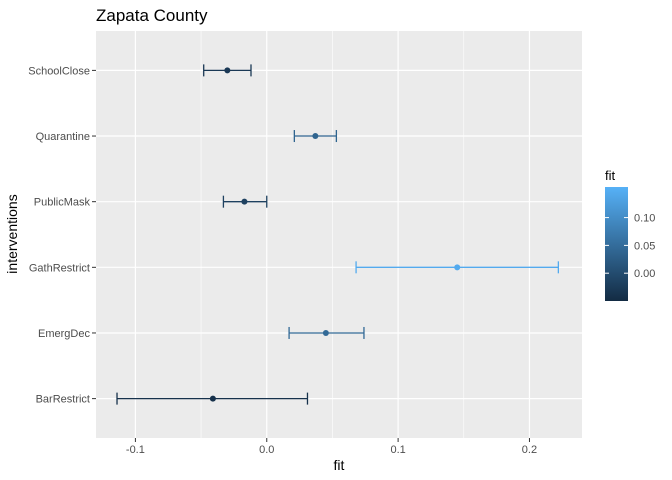 Image resolution: width=672 pixels, height=480 pixels. What do you see at coordinates (644, 274) in the screenshot?
I see `legend-tick-label: 0.00` at bounding box center [644, 274].